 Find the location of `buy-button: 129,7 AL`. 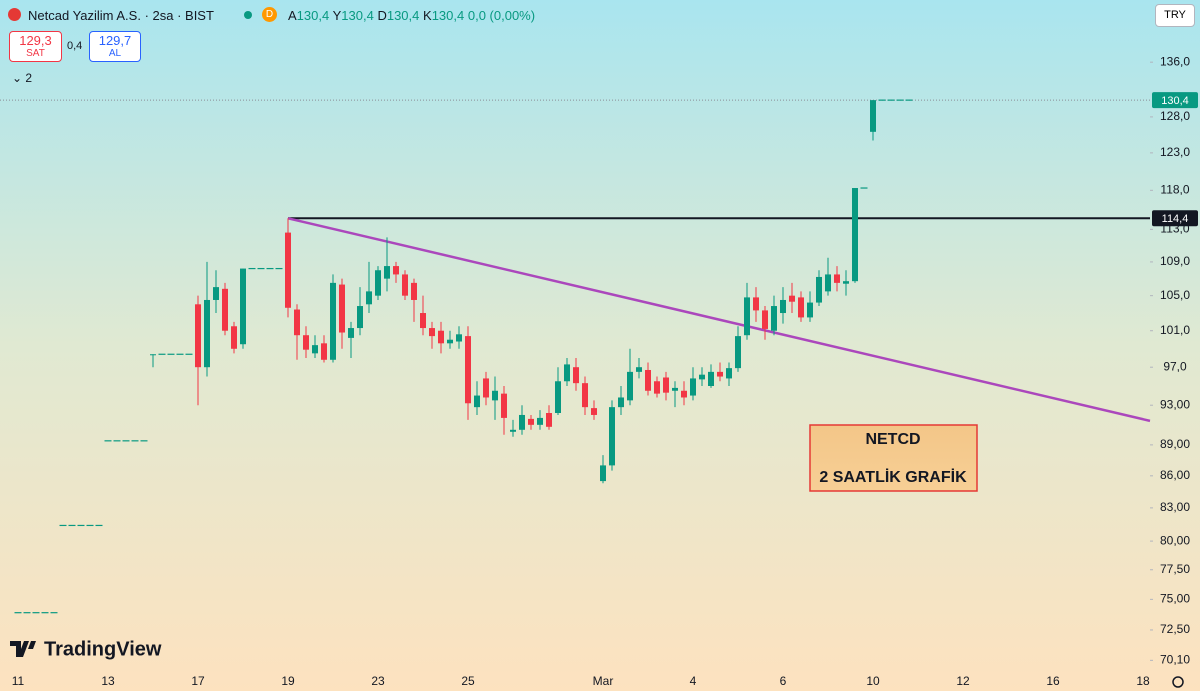

buy-button: 129,7 AL is located at coordinates (115, 46).